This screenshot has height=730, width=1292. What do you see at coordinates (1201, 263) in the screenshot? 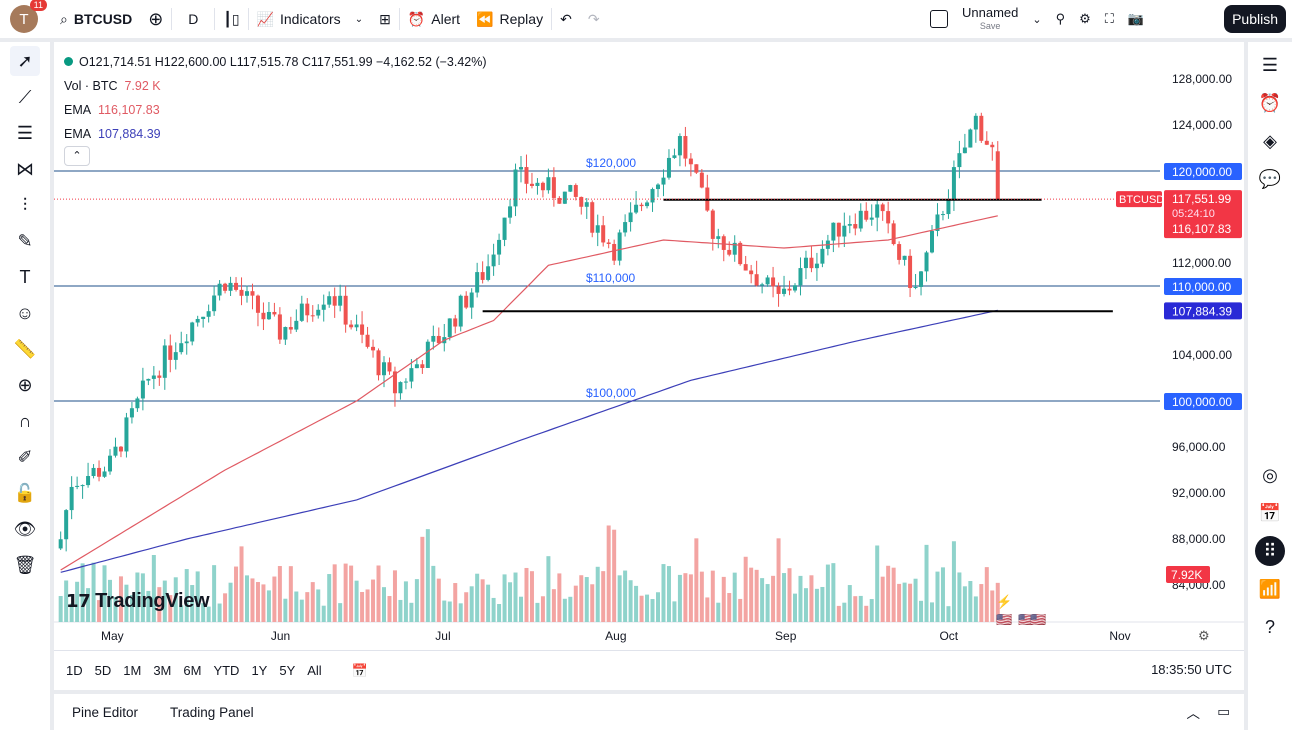
I see `price-tick: 112,000.00` at bounding box center [1201, 263].